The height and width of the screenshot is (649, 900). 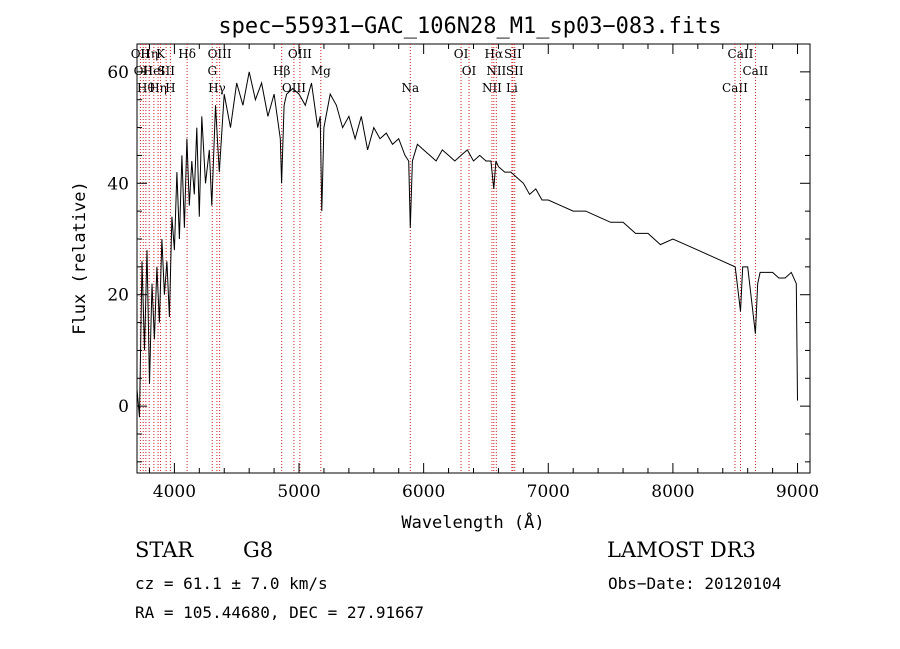 I want to click on object-subclass: G8, so click(x=258, y=550).